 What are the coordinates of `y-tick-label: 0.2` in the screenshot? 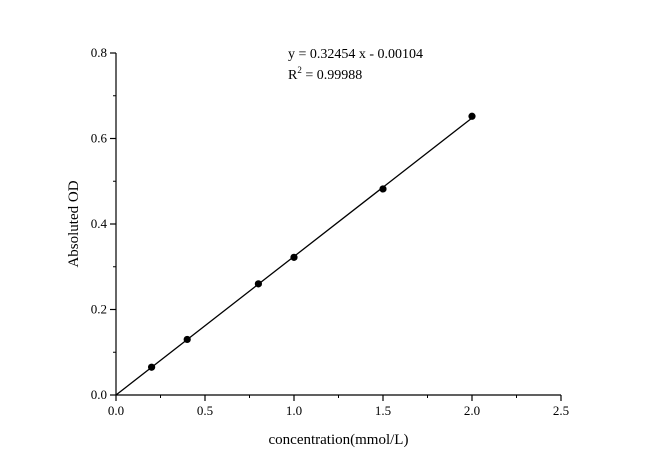 It's located at (99, 309).